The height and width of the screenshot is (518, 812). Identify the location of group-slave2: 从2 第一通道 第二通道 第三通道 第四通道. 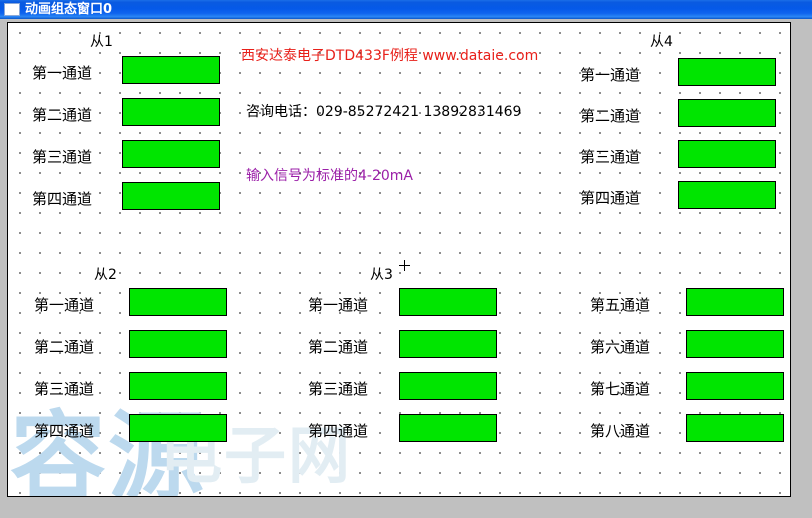
(133, 356).